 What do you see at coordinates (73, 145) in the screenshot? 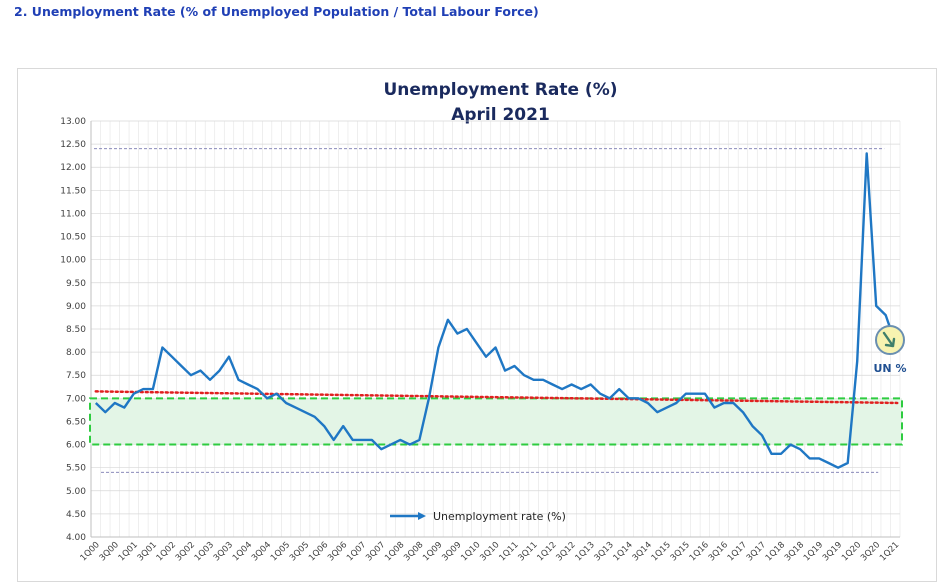
I see `y-tick-label: 12.50` at bounding box center [73, 145].